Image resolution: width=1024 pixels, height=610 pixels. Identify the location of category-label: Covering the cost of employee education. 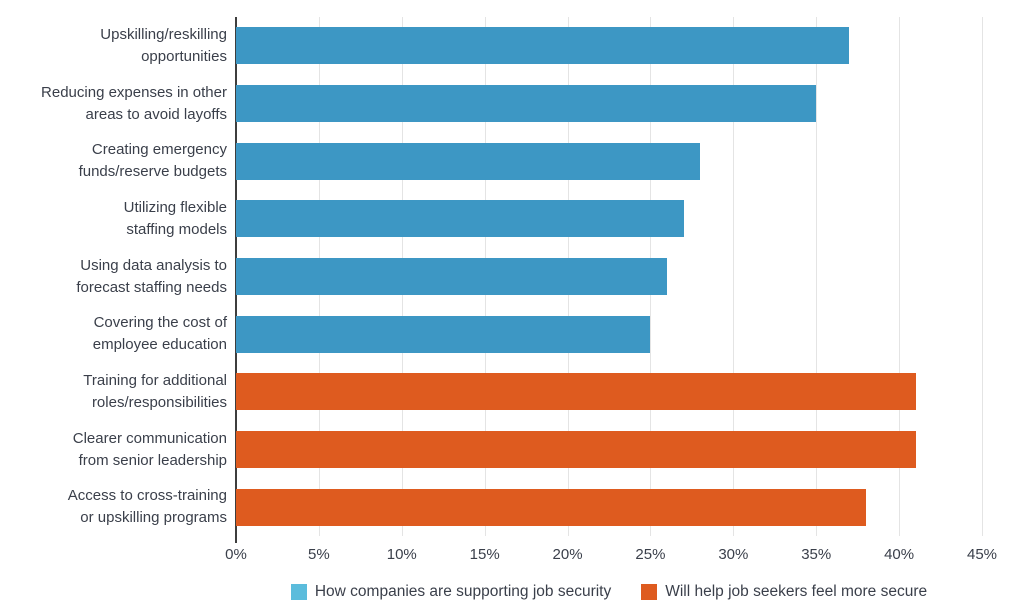
(118, 334).